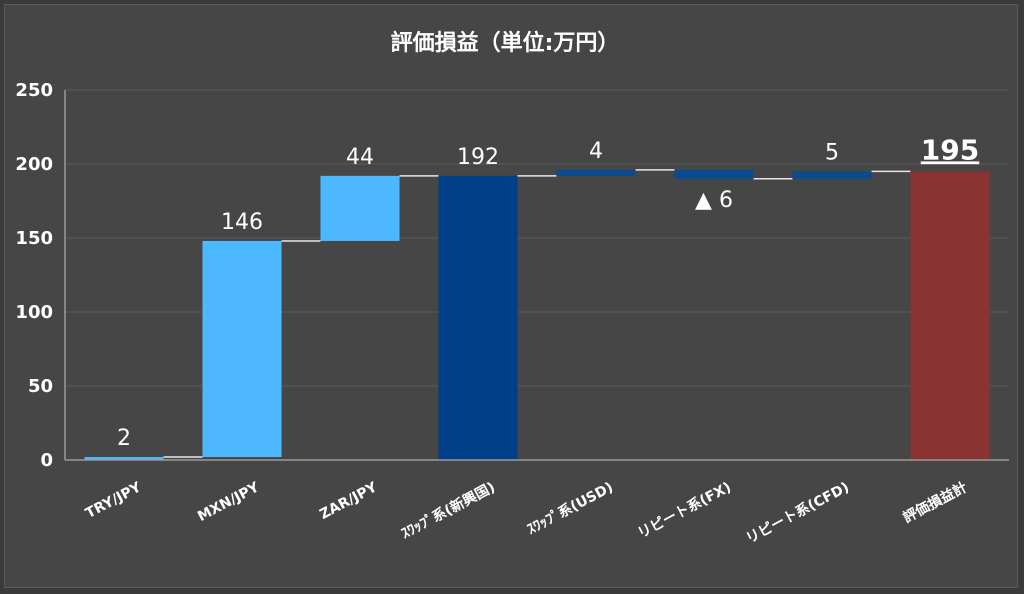  I want to click on y-axis-ticks: 0 50 100 150 200 250, so click(34, 275).